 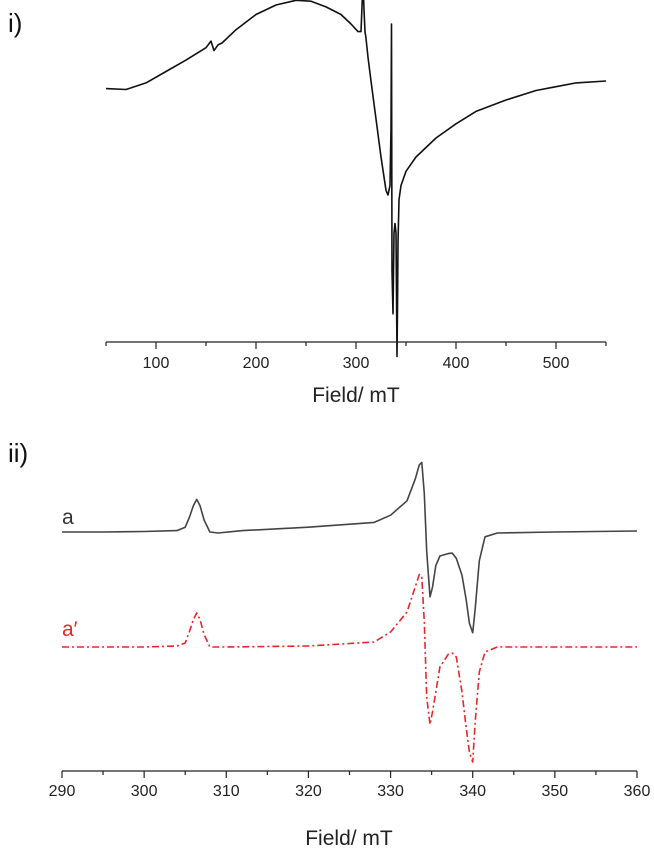 I want to click on x-tick-label: 350, so click(x=555, y=791).